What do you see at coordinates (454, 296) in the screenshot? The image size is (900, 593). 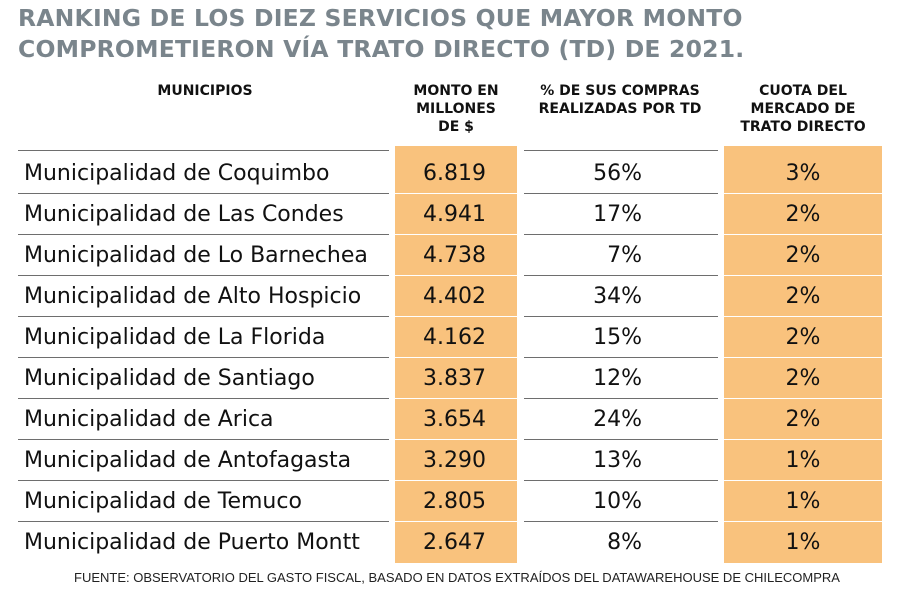 I see `monto-value: 4.402` at bounding box center [454, 296].